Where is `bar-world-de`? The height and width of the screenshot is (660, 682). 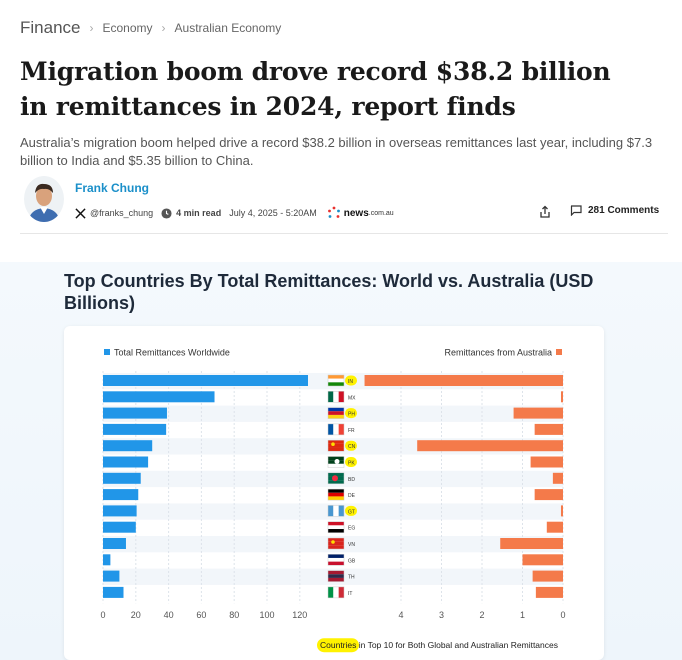
bar-world-de is located at coordinates (121, 495).